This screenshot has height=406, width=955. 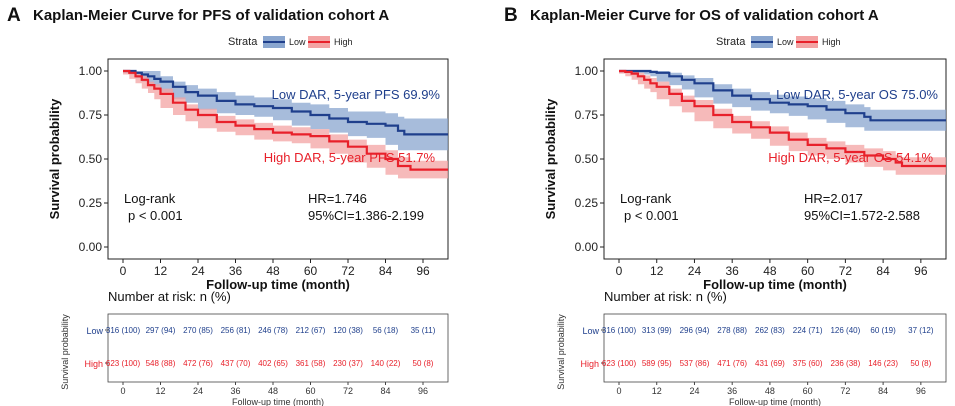 I want to click on confidence-interval: 95%CI=1.572-2.588, so click(x=862, y=215).